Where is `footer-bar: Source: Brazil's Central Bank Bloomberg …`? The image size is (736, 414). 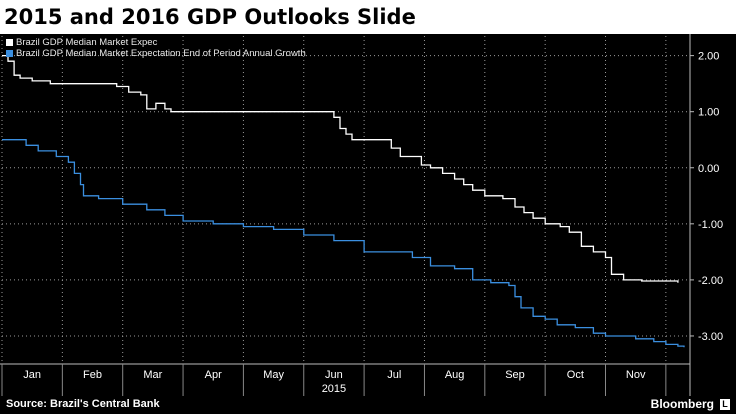 footer-bar: Source: Brazil's Central Bank Bloomberg … is located at coordinates (368, 405).